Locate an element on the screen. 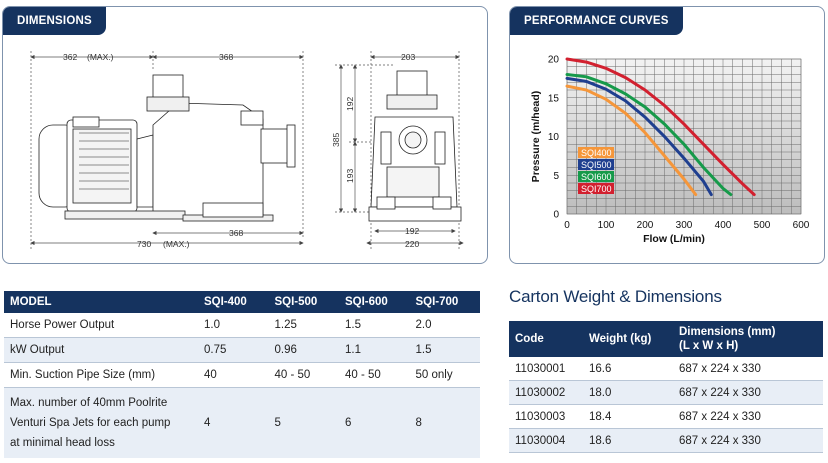 The height and width of the screenshot is (463, 828). cell: 2.0 is located at coordinates (444, 325).